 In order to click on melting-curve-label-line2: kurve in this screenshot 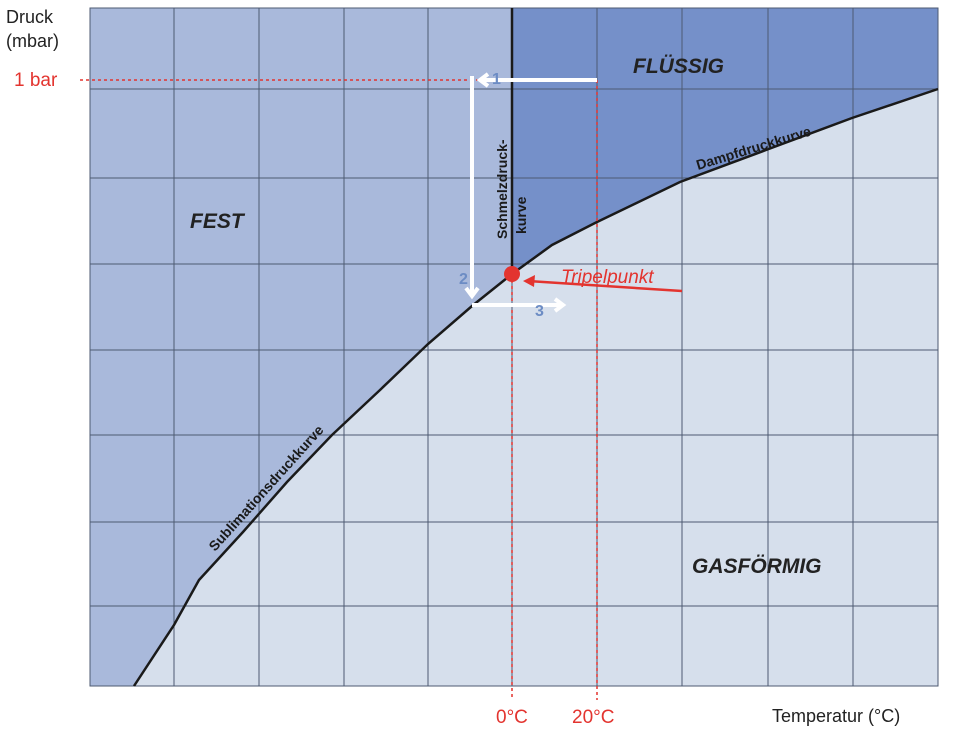, I will do `click(521, 215)`.